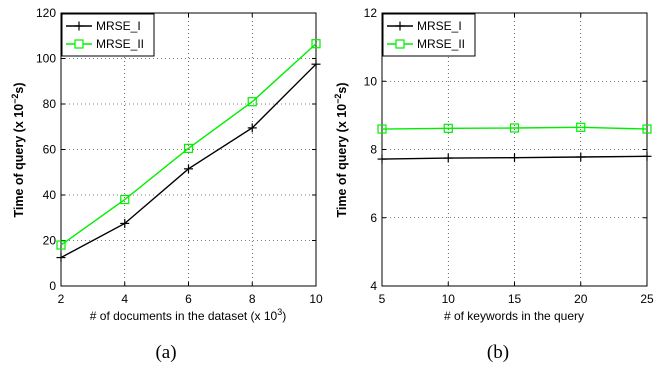  What do you see at coordinates (647, 299) in the screenshot?
I see `x-tick-label: 25` at bounding box center [647, 299].